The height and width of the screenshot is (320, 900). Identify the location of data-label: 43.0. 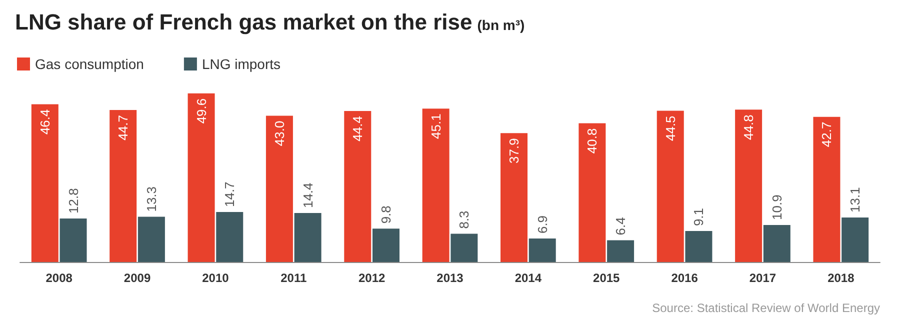
(279, 133).